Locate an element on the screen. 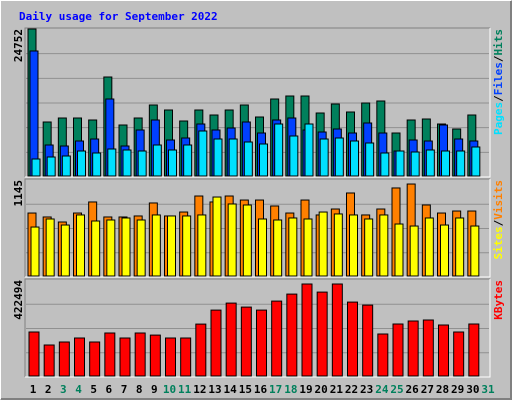  legend: KBytes is located at coordinates (498, 300).